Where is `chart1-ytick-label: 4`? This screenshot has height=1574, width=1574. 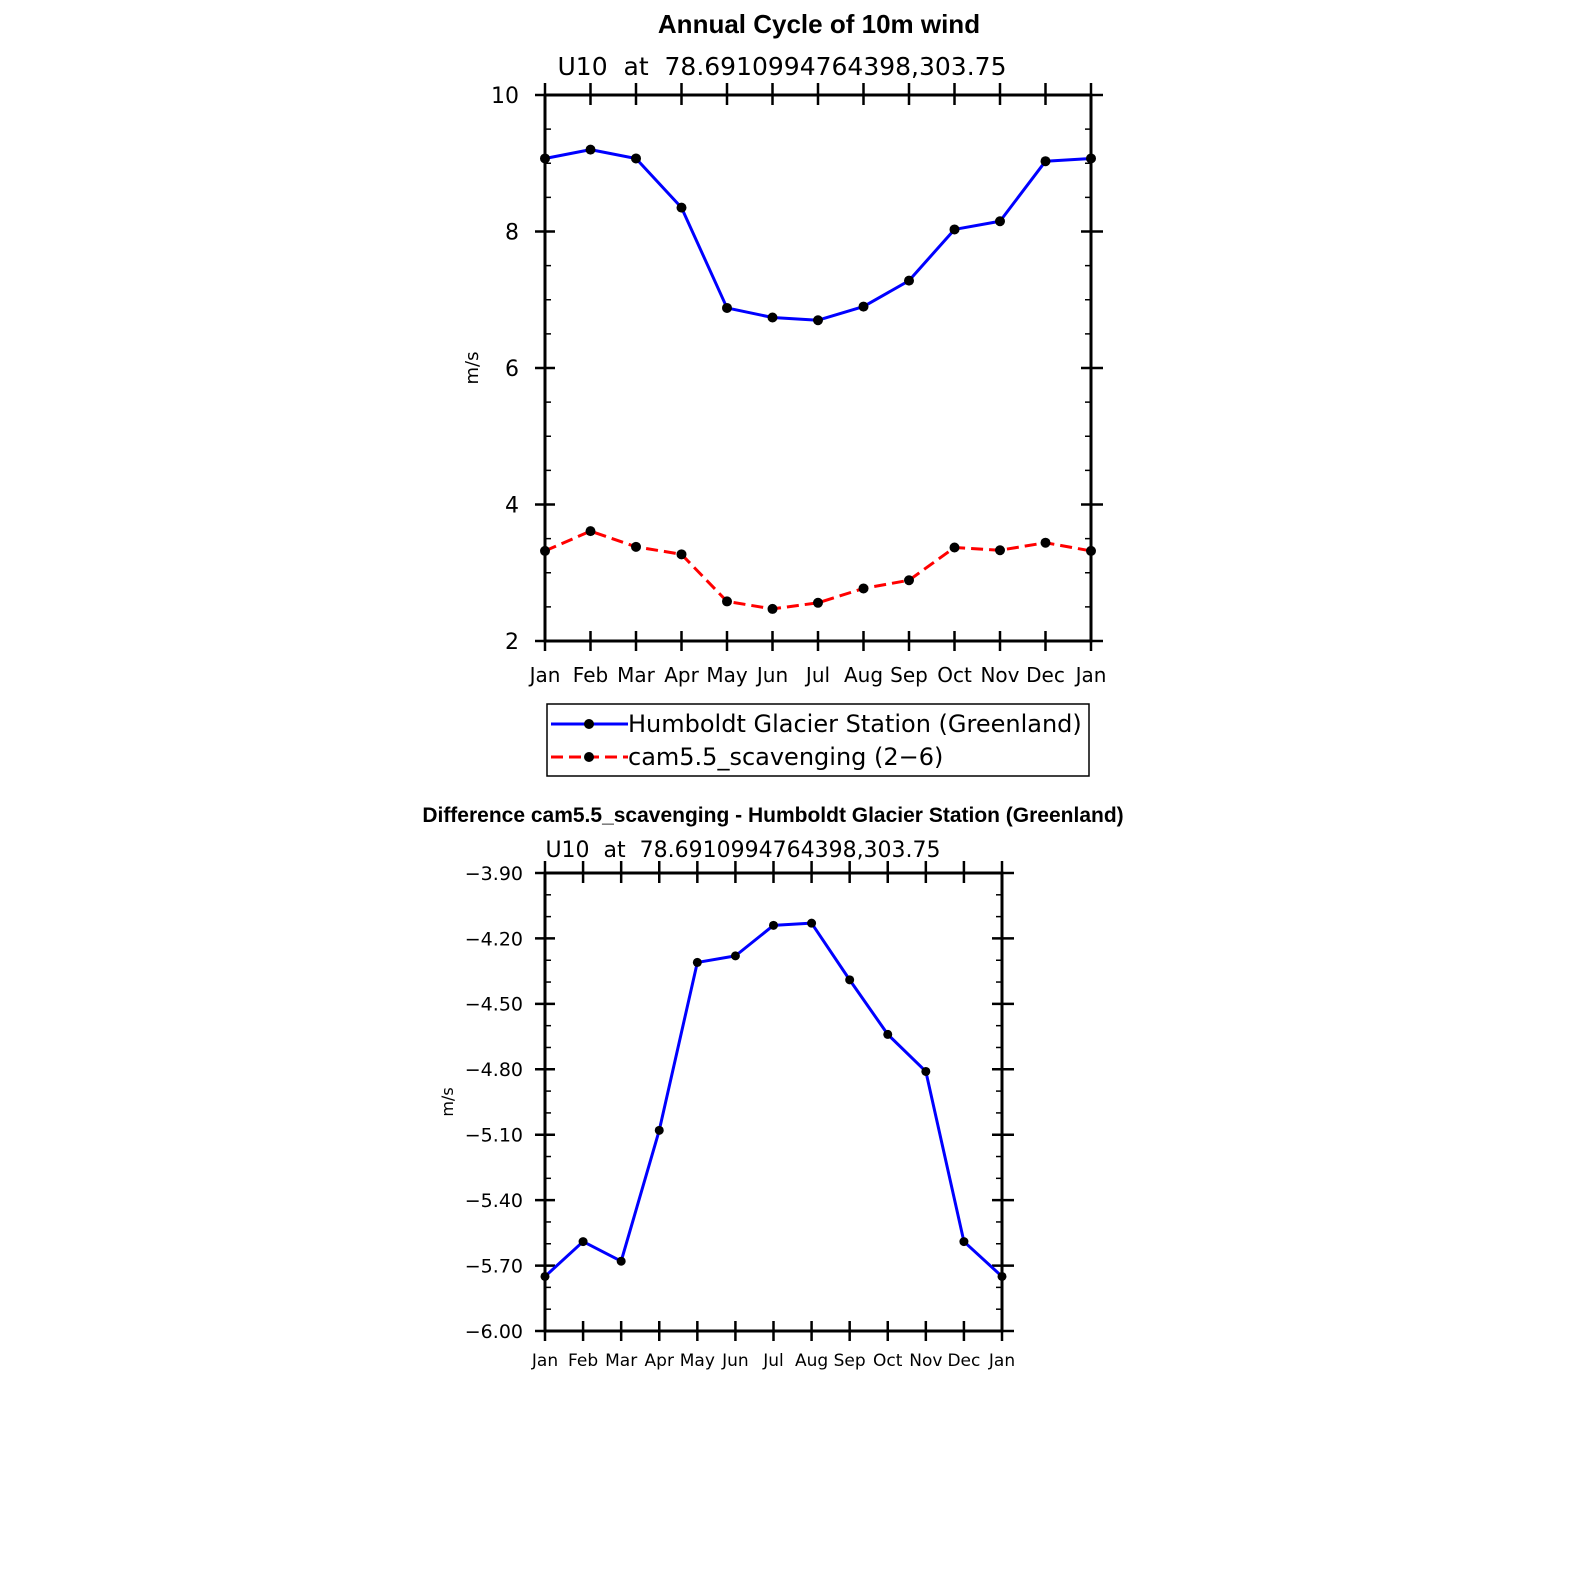
chart1-ytick-label: 4 is located at coordinates (512, 505).